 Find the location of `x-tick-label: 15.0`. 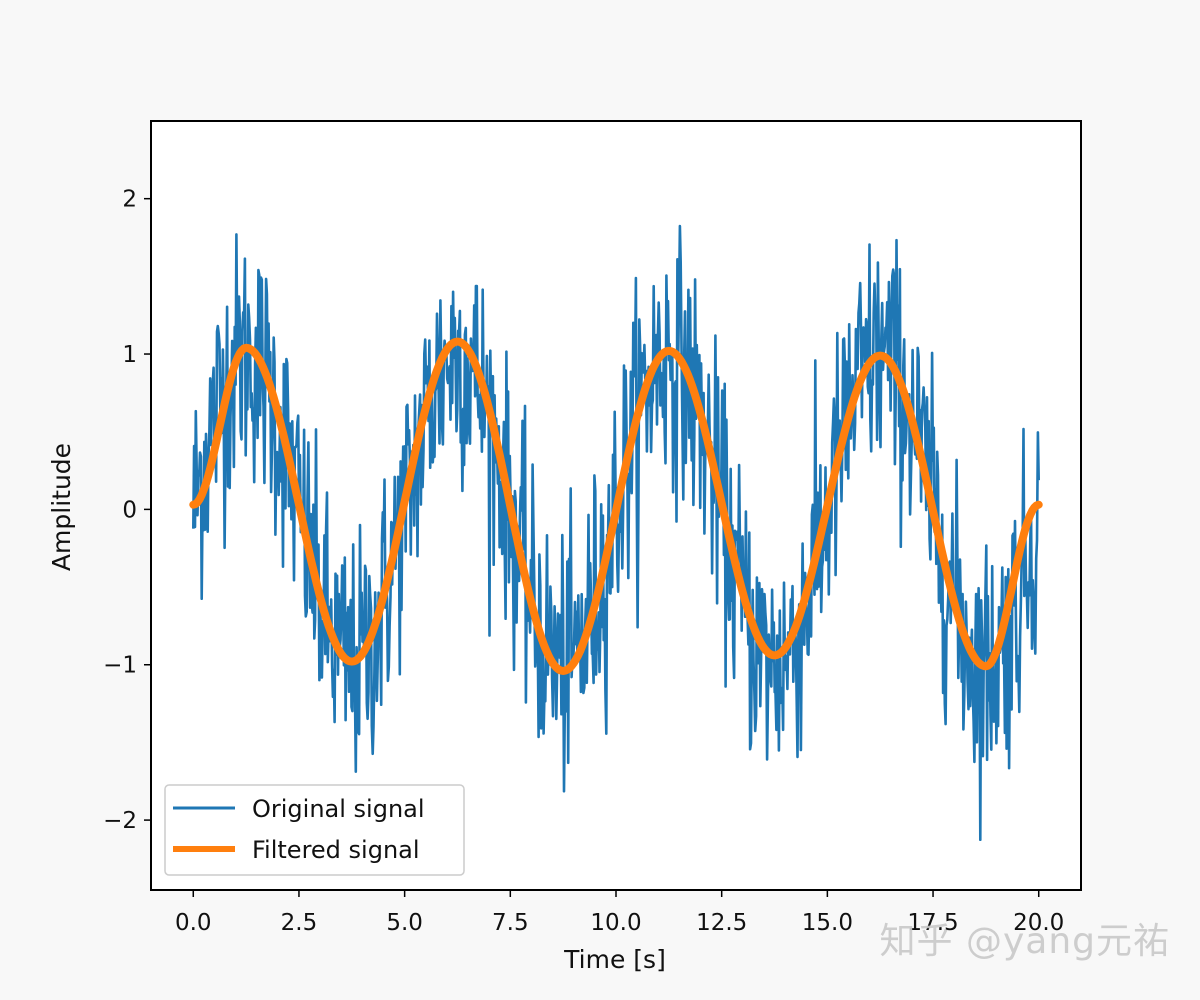

x-tick-label: 15.0 is located at coordinates (827, 923).